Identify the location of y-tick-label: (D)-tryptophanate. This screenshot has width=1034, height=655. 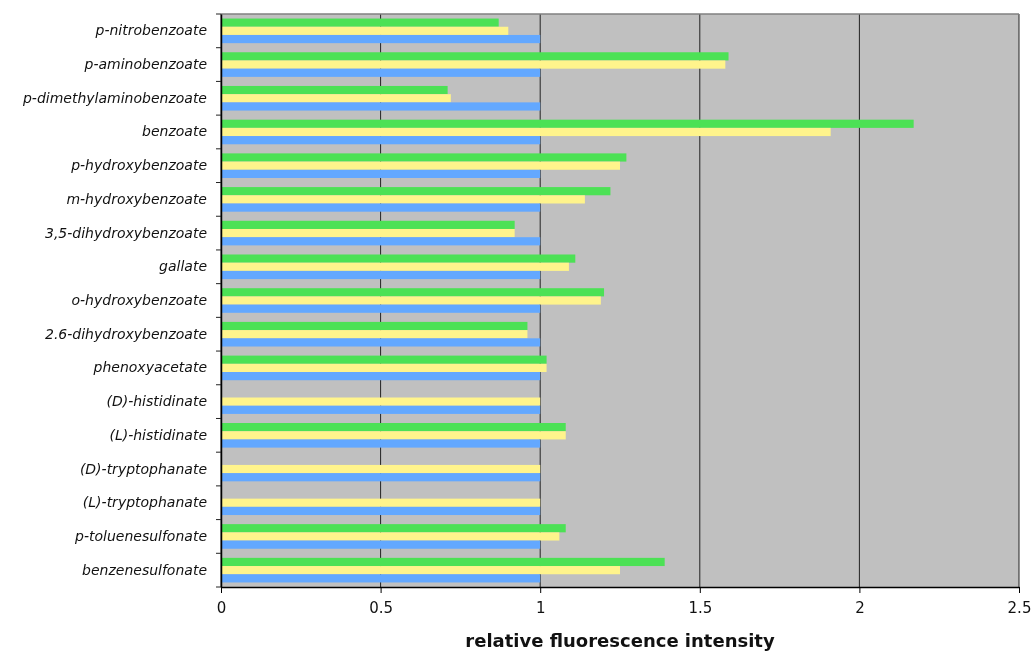
(143, 468).